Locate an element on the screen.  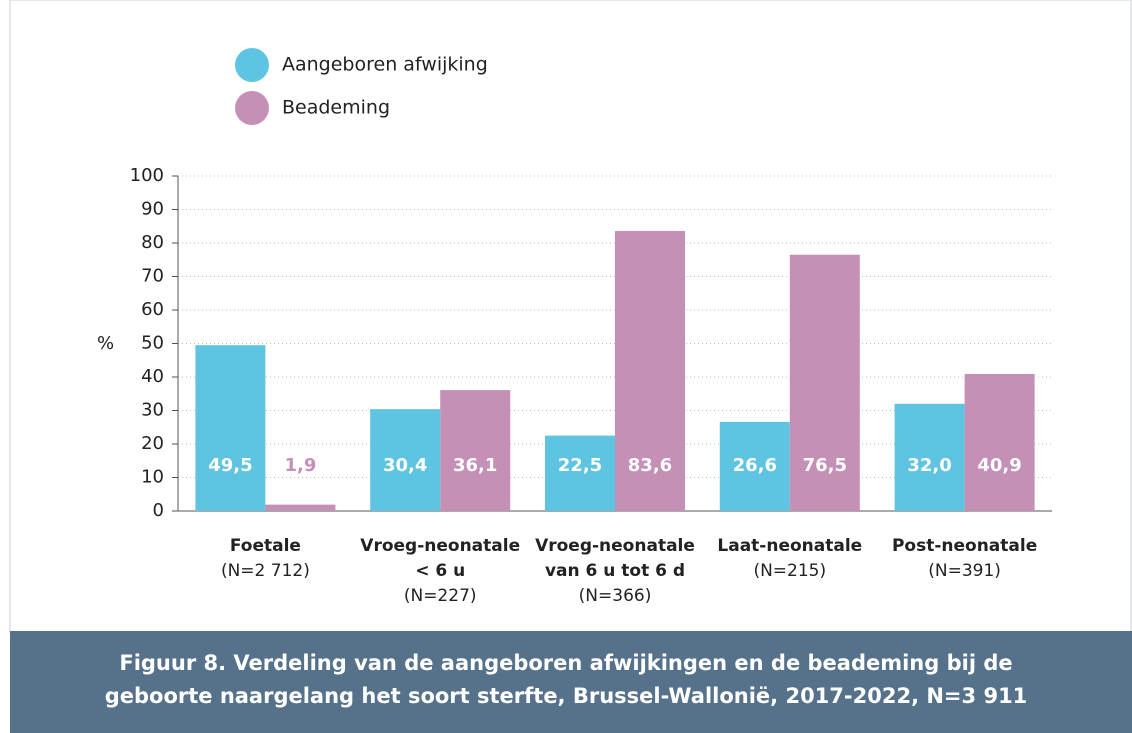
y-tick-label: 90 is located at coordinates (152, 209).